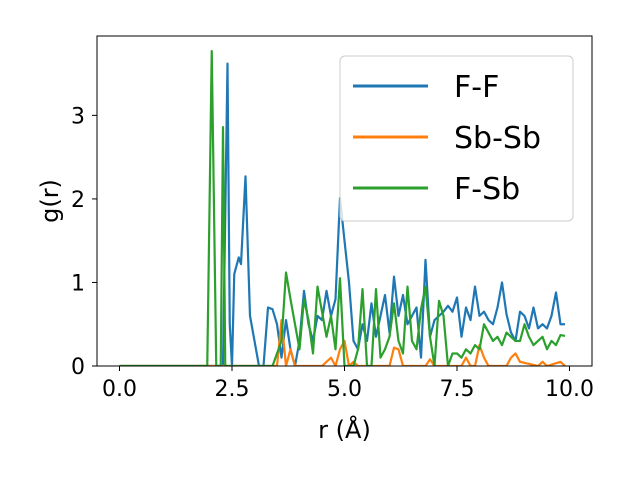 This screenshot has height=480, width=640. Describe the element at coordinates (344, 389) in the screenshot. I see `x-tick-label: 5.0` at that location.